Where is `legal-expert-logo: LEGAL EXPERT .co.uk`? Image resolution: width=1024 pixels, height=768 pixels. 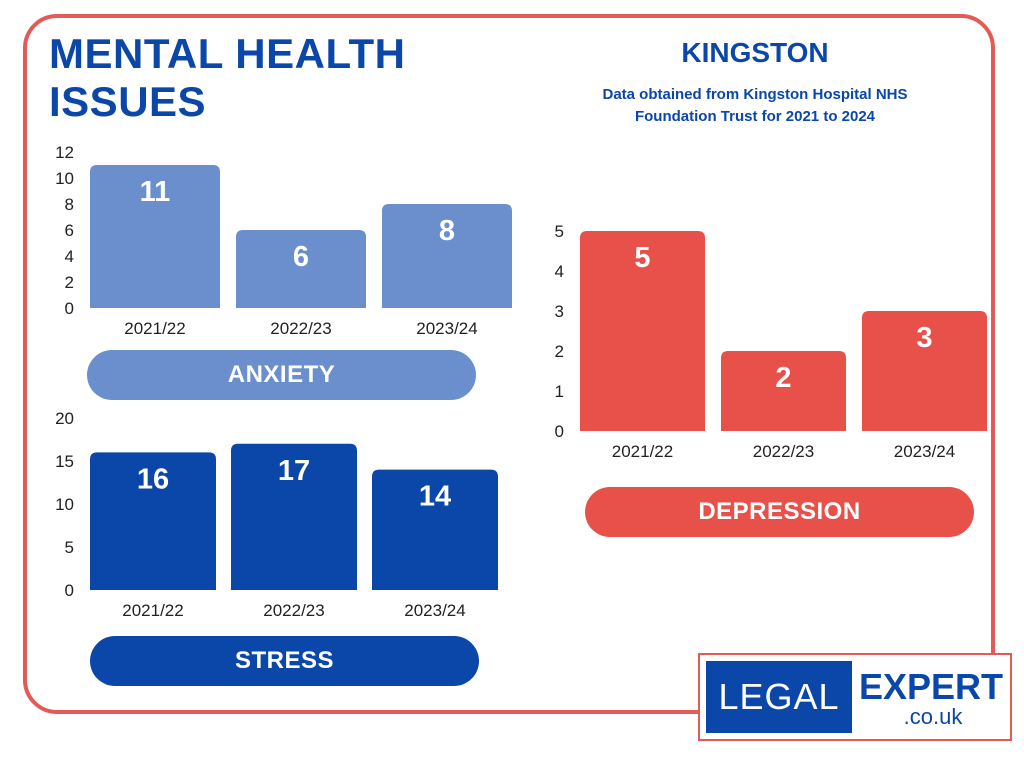 legal-expert-logo: LEGAL EXPERT .co.uk is located at coordinates (855, 697).